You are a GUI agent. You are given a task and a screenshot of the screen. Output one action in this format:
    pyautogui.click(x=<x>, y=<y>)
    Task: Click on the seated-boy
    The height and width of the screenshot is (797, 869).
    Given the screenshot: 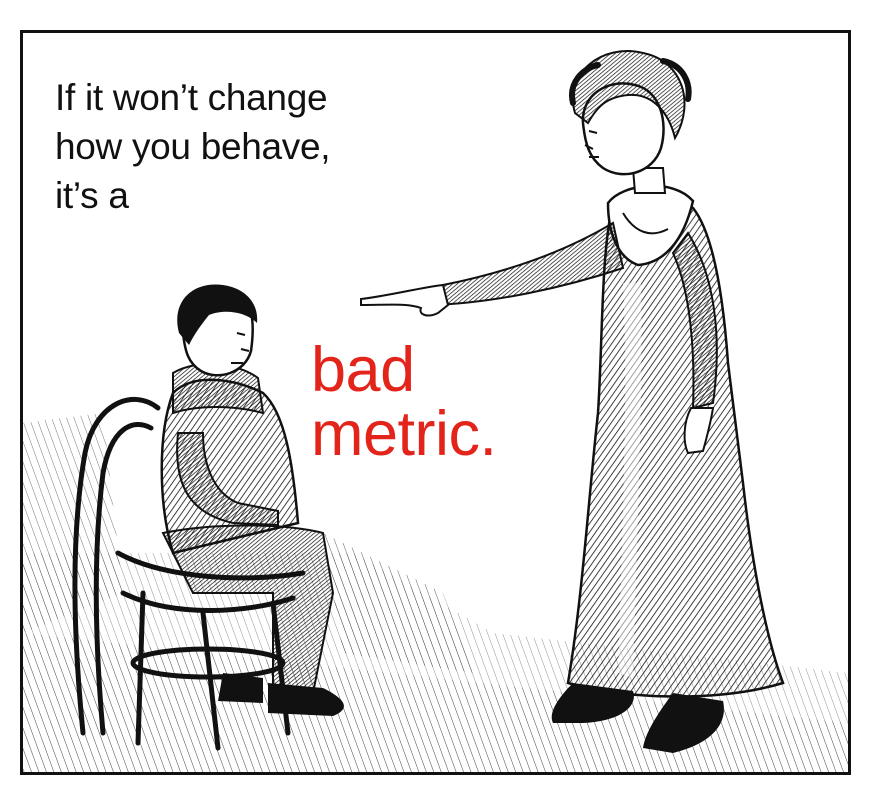 What is the action you would take?
    pyautogui.click(x=252, y=500)
    